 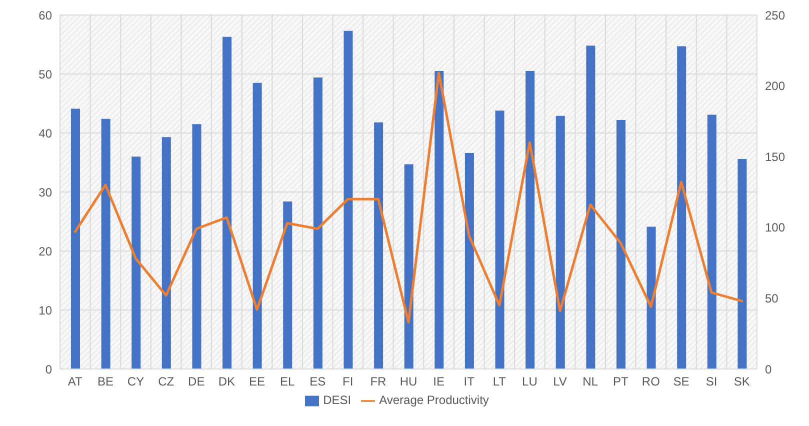 I want to click on y-tick-label: 30, so click(x=45, y=192).